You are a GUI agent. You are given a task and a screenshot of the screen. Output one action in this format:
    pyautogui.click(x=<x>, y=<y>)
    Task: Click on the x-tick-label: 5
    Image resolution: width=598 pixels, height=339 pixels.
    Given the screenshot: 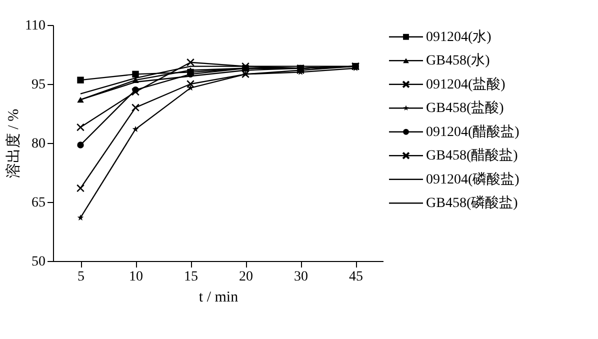 What is the action you would take?
    pyautogui.click(x=81, y=277)
    